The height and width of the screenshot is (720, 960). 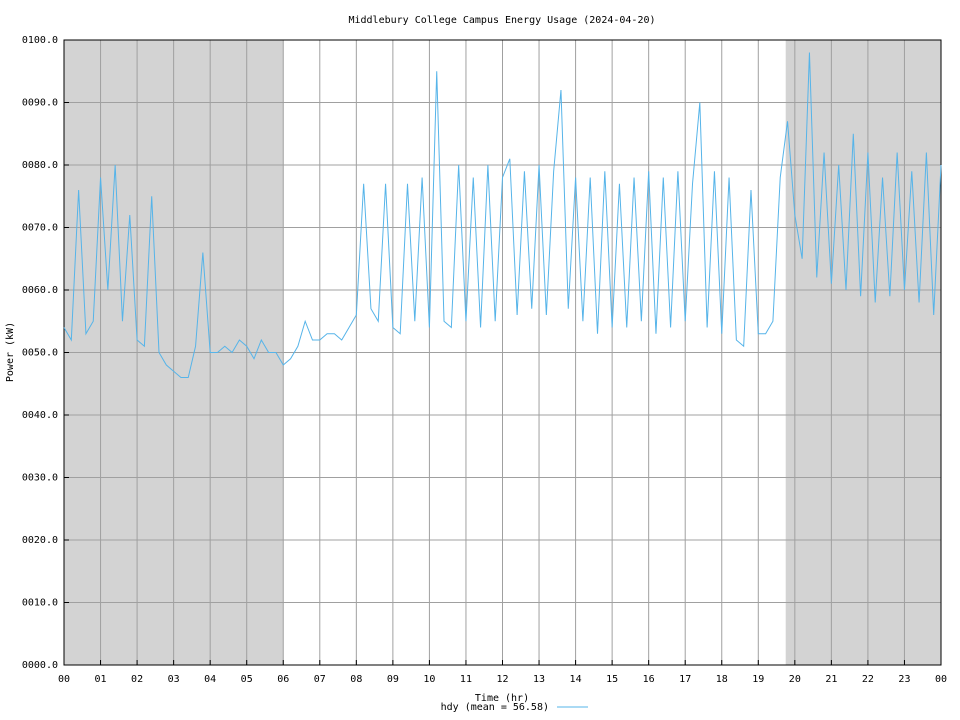 I want to click on y-tick-label: 0020.0, so click(x=40, y=540).